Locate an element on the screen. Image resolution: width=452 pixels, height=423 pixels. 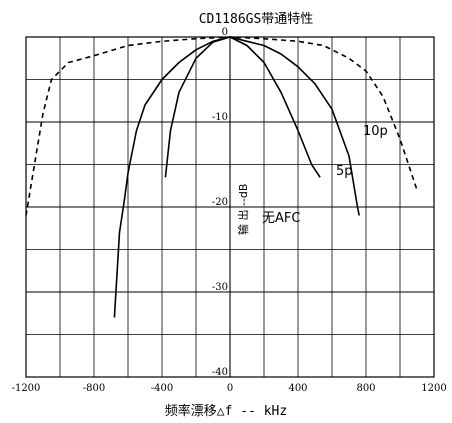
x-tick-label: 0 is located at coordinates (230, 388).